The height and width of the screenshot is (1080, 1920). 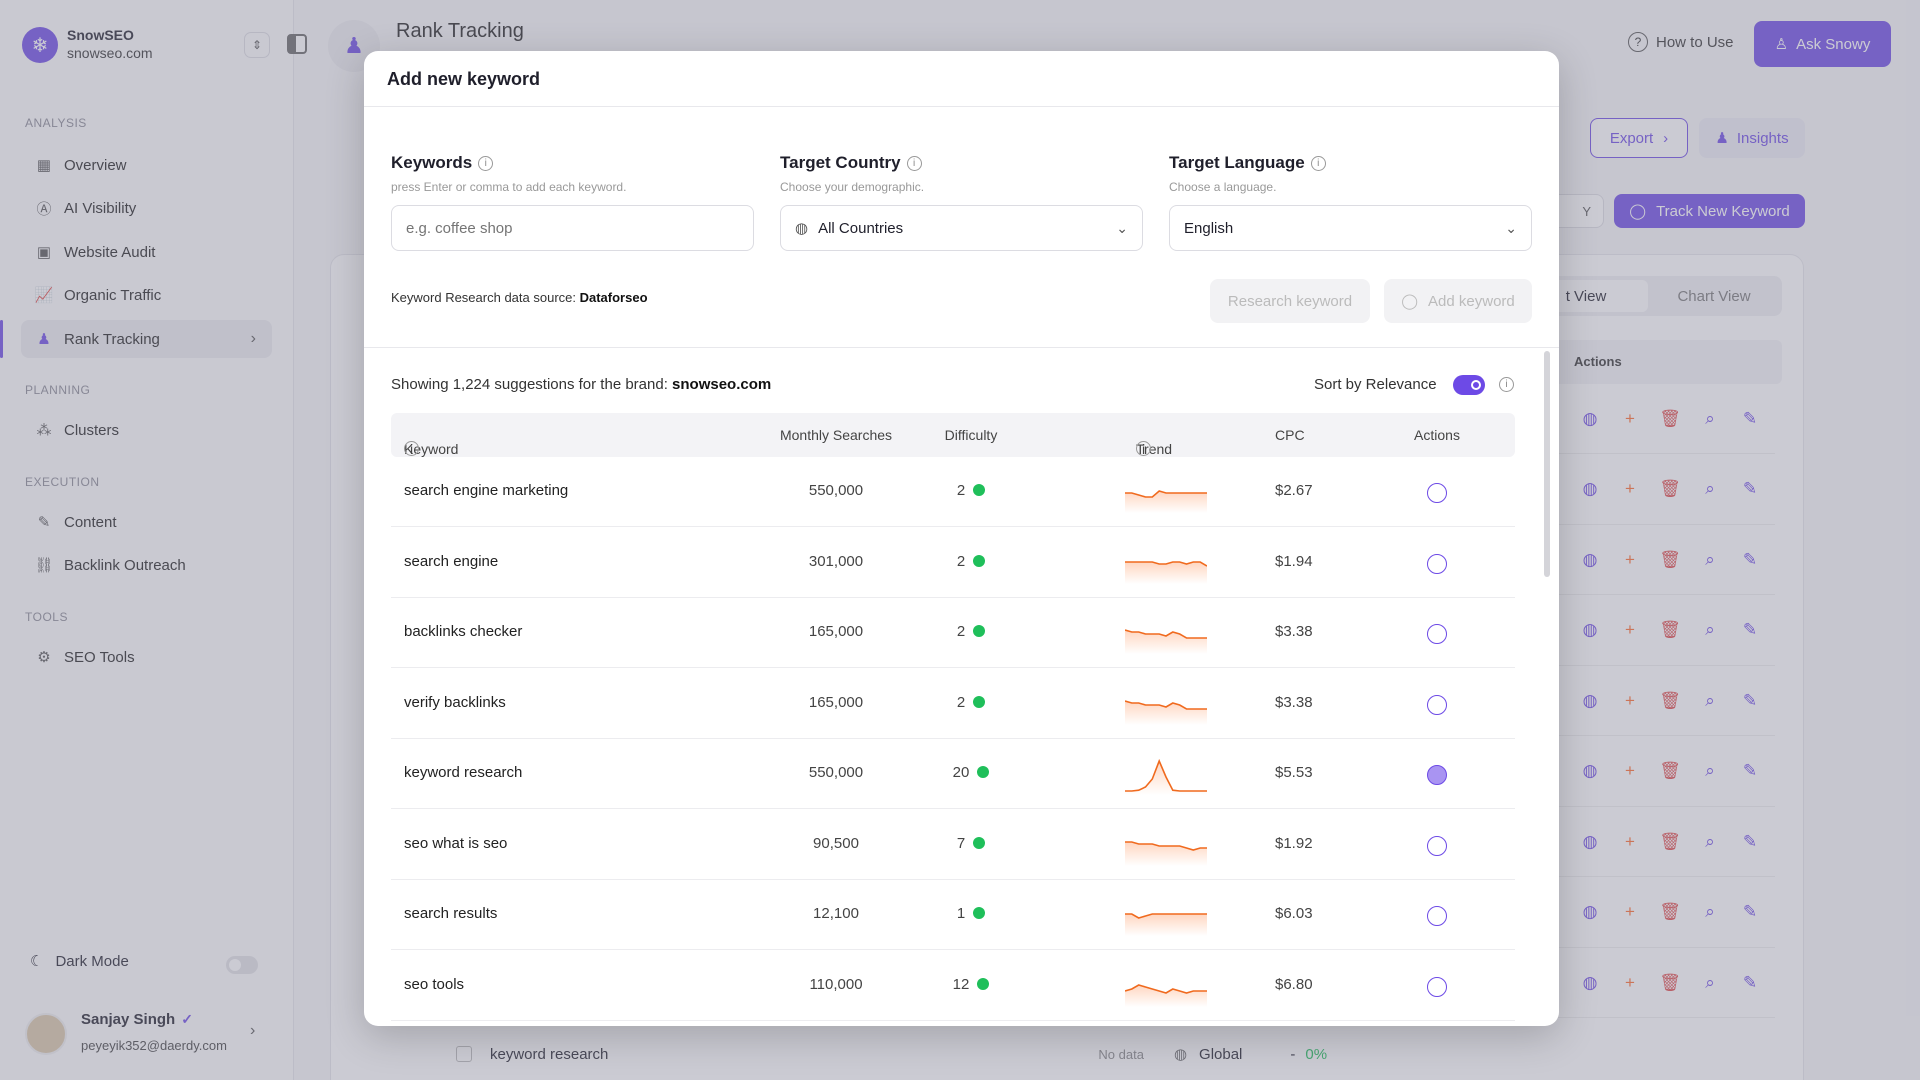 I want to click on language-select: English ⌄, so click(x=1350, y=228).